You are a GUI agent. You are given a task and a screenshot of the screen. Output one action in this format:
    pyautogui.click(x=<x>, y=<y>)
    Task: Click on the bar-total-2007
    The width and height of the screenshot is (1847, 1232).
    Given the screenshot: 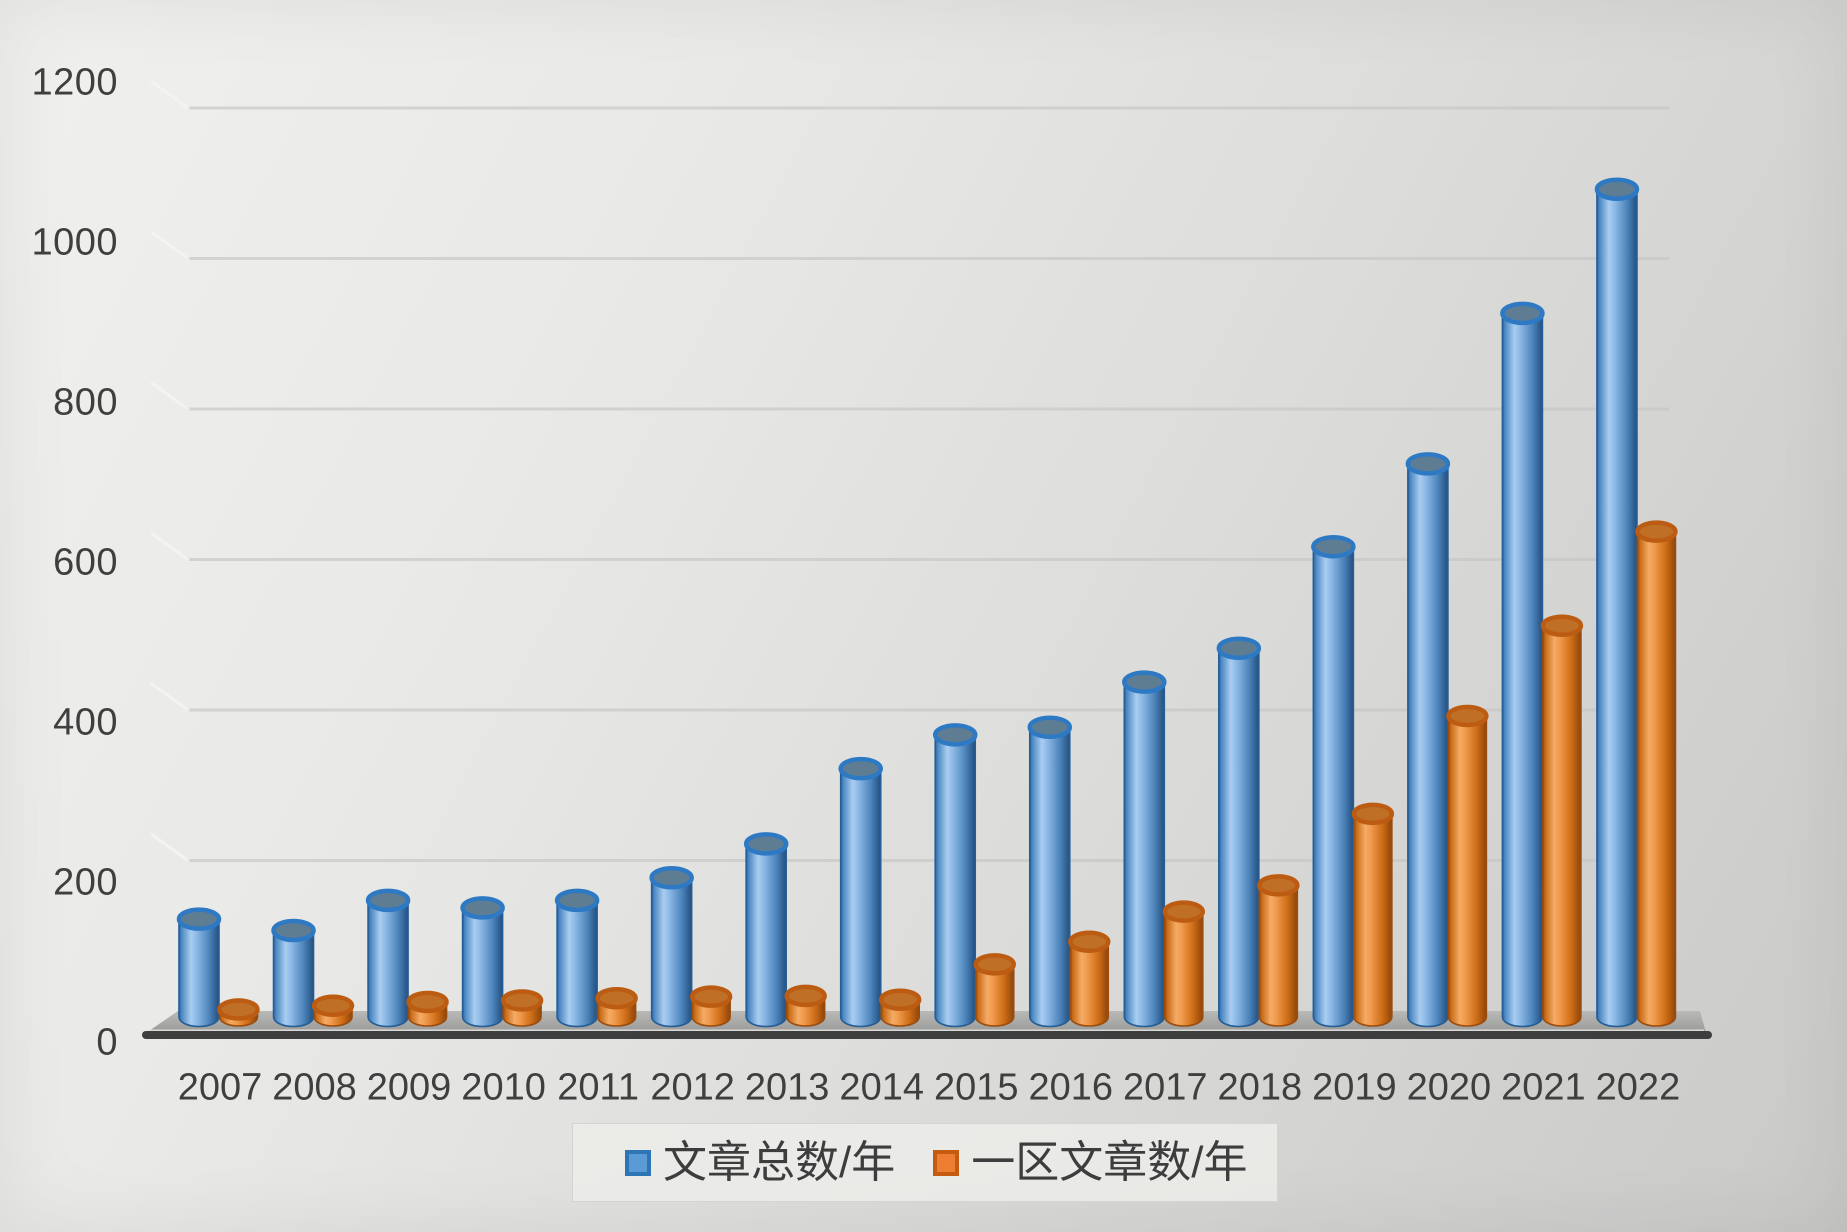 What is the action you would take?
    pyautogui.click(x=199, y=967)
    